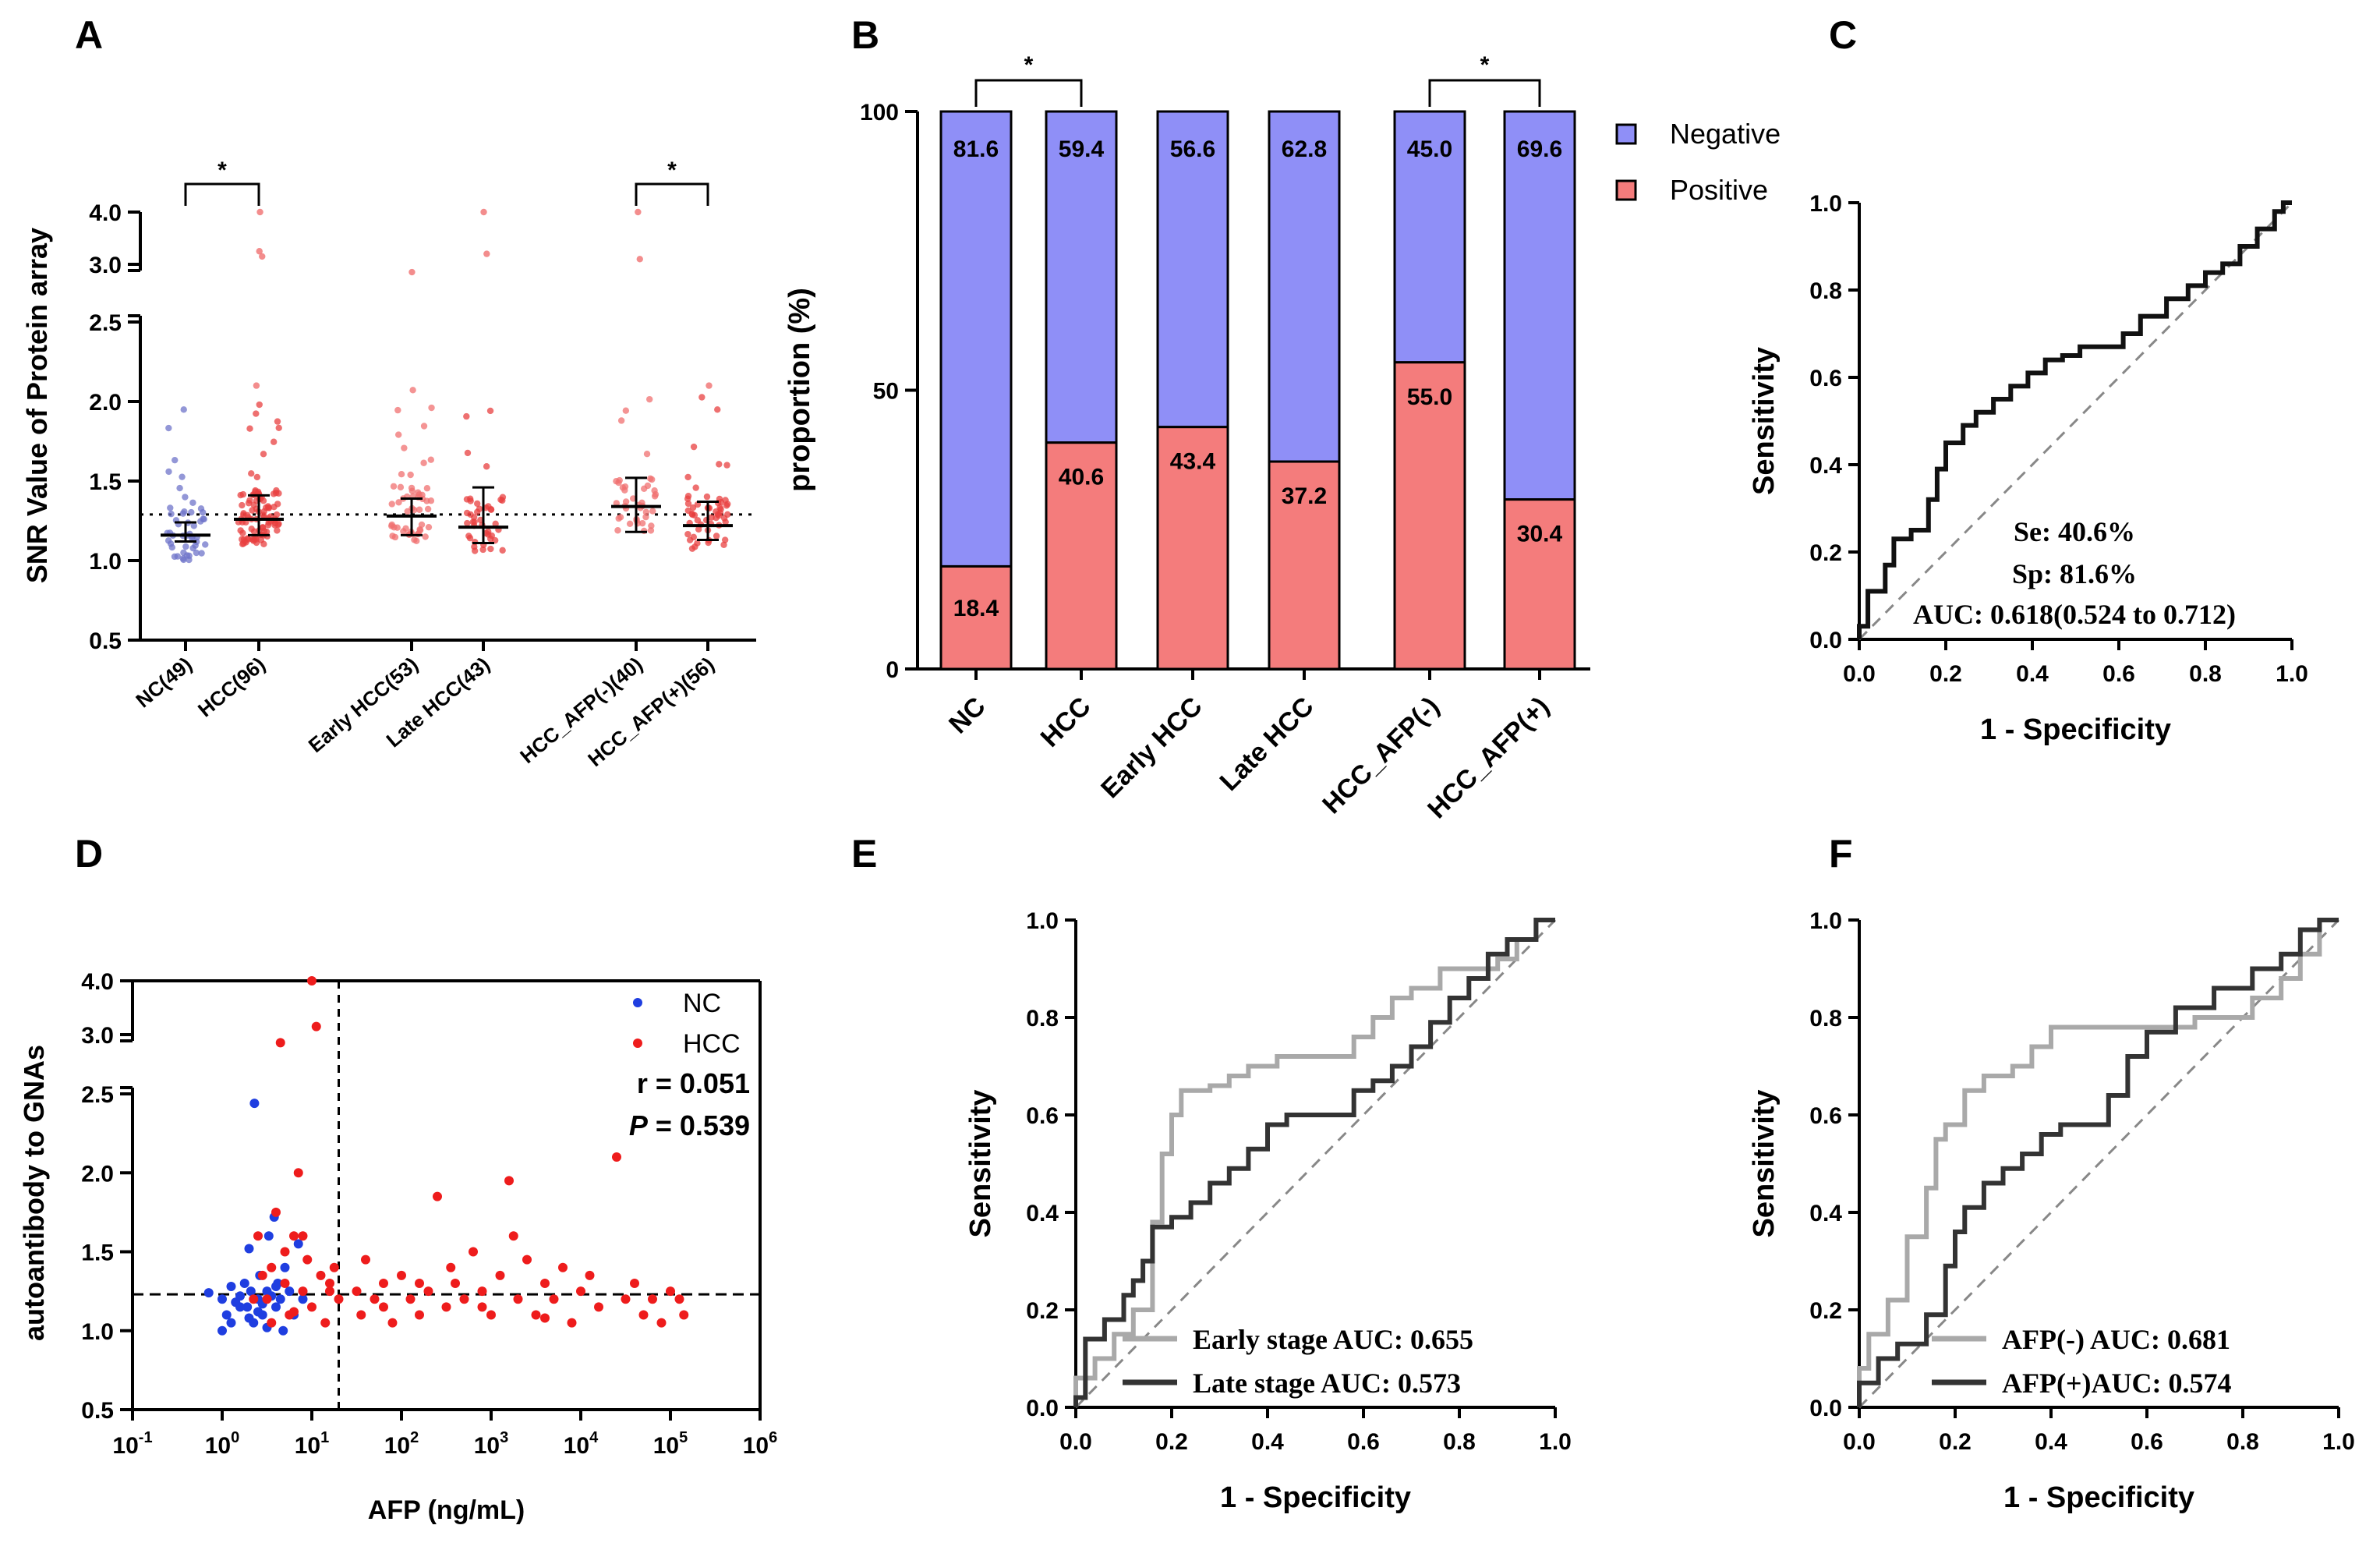 This screenshot has height=1557, width=2380. What do you see at coordinates (1726, 134) in the screenshot?
I see `b-legend-label-negative: Negative` at bounding box center [1726, 134].